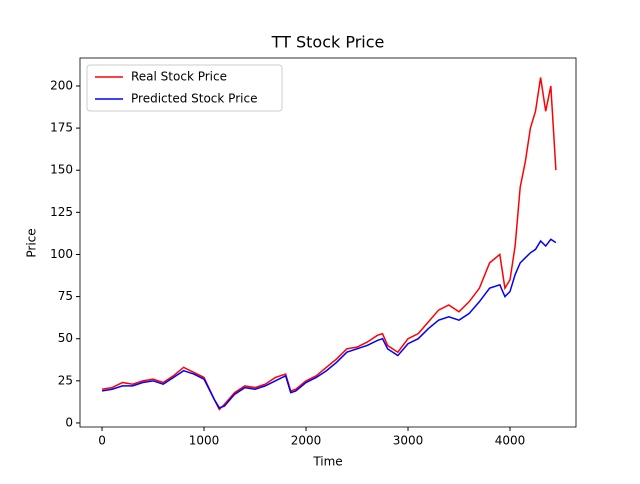 Image resolution: width=640 pixels, height=484 pixels. I want to click on y-tick-label: 175, so click(61, 128).